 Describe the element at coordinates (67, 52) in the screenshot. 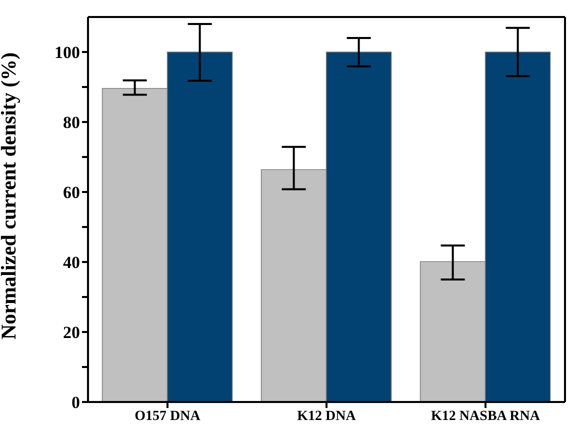

I see `y-tick-label: 100` at that location.